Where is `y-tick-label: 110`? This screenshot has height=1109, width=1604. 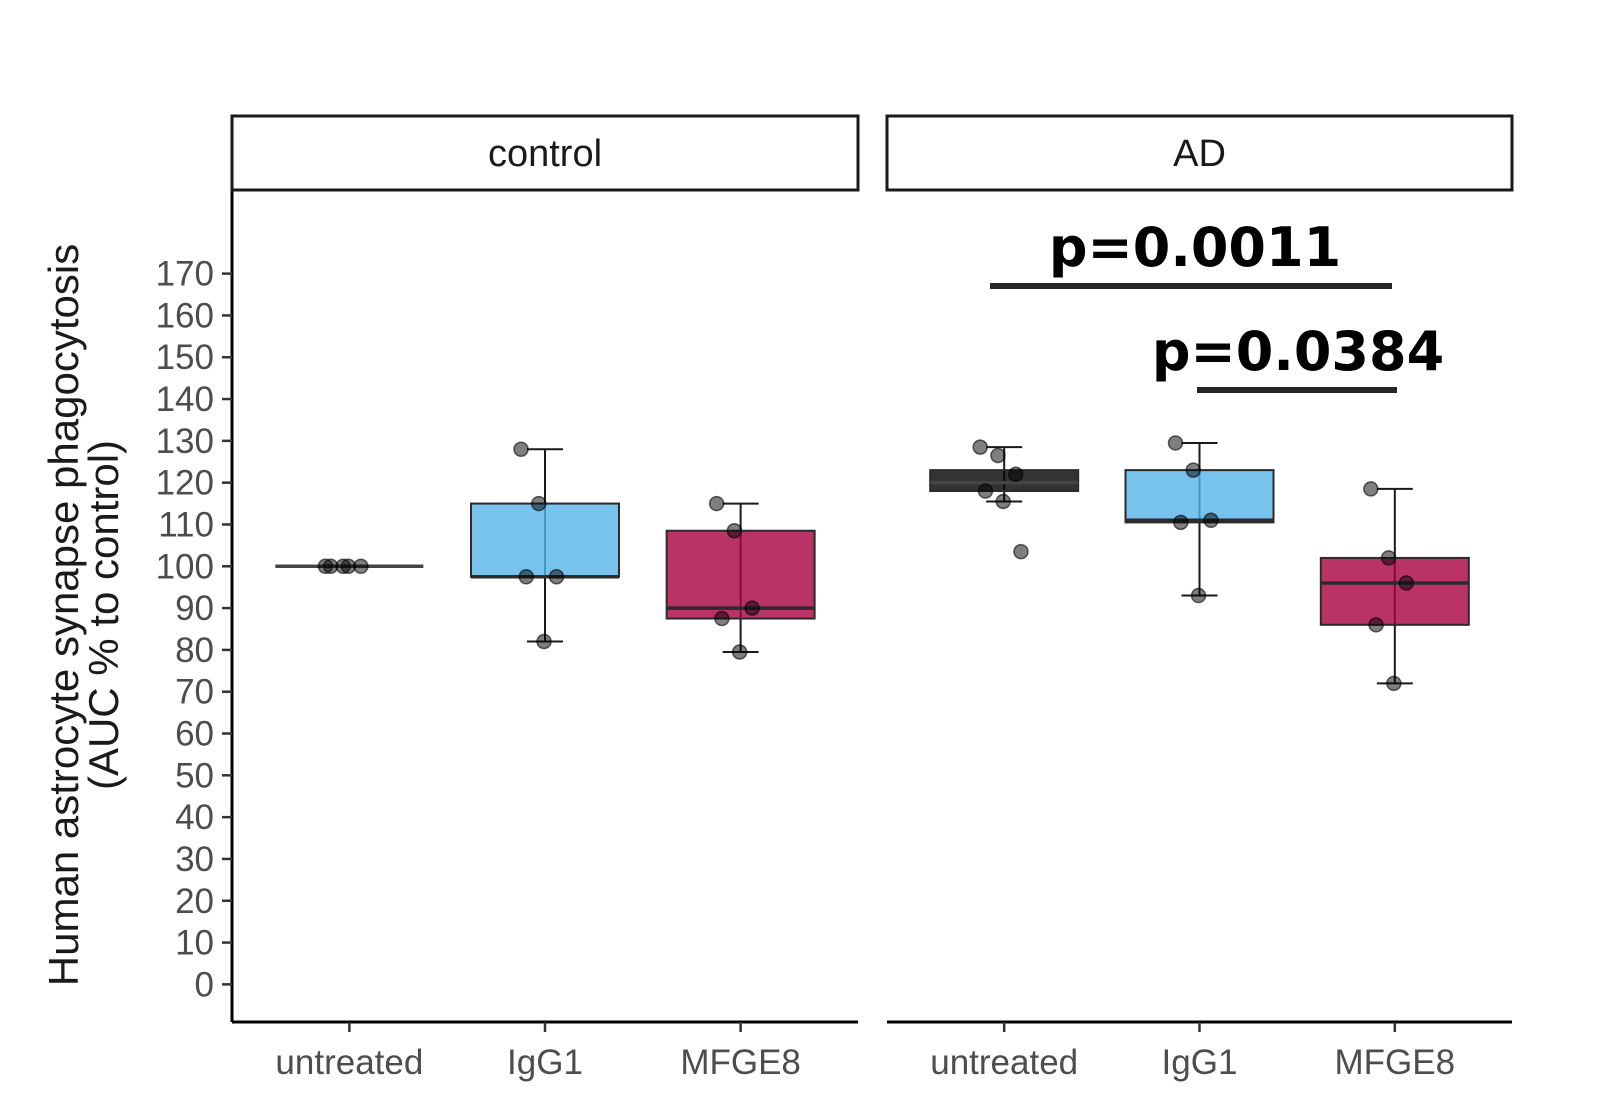 y-tick-label: 110 is located at coordinates (186, 524).